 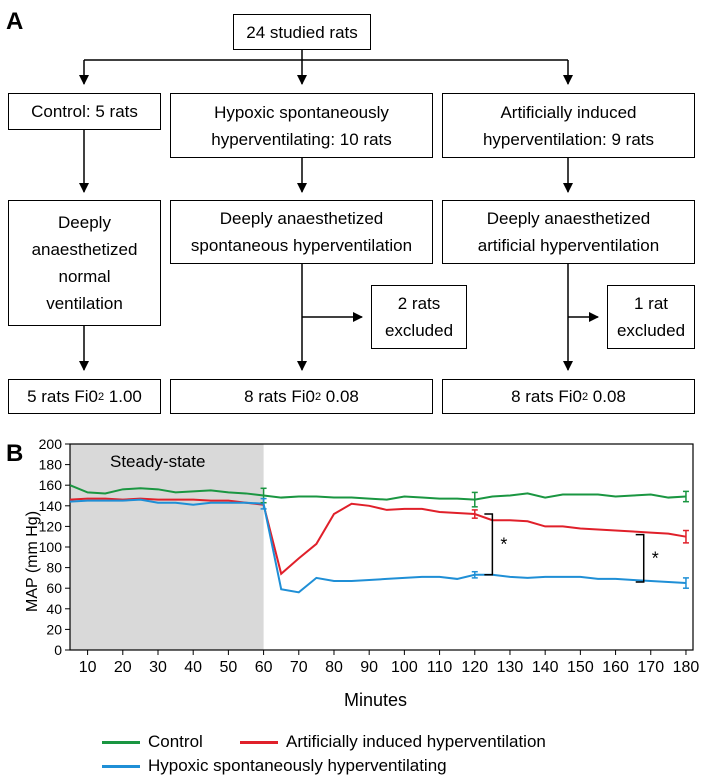 I want to click on legend-hypoxic: Hypoxic spontaneously hyperventilating, so click(x=274, y=766).